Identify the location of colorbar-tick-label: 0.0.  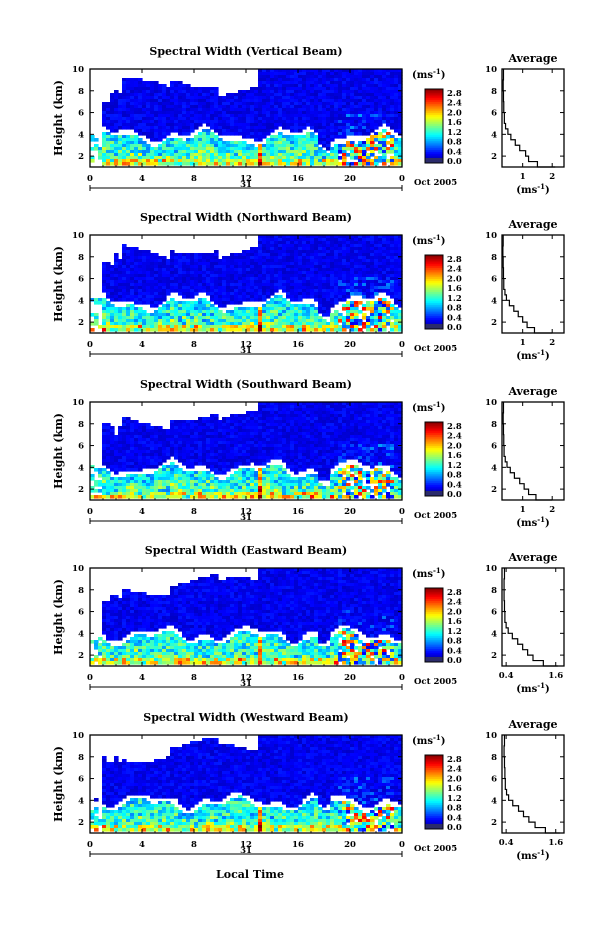
(454, 328).